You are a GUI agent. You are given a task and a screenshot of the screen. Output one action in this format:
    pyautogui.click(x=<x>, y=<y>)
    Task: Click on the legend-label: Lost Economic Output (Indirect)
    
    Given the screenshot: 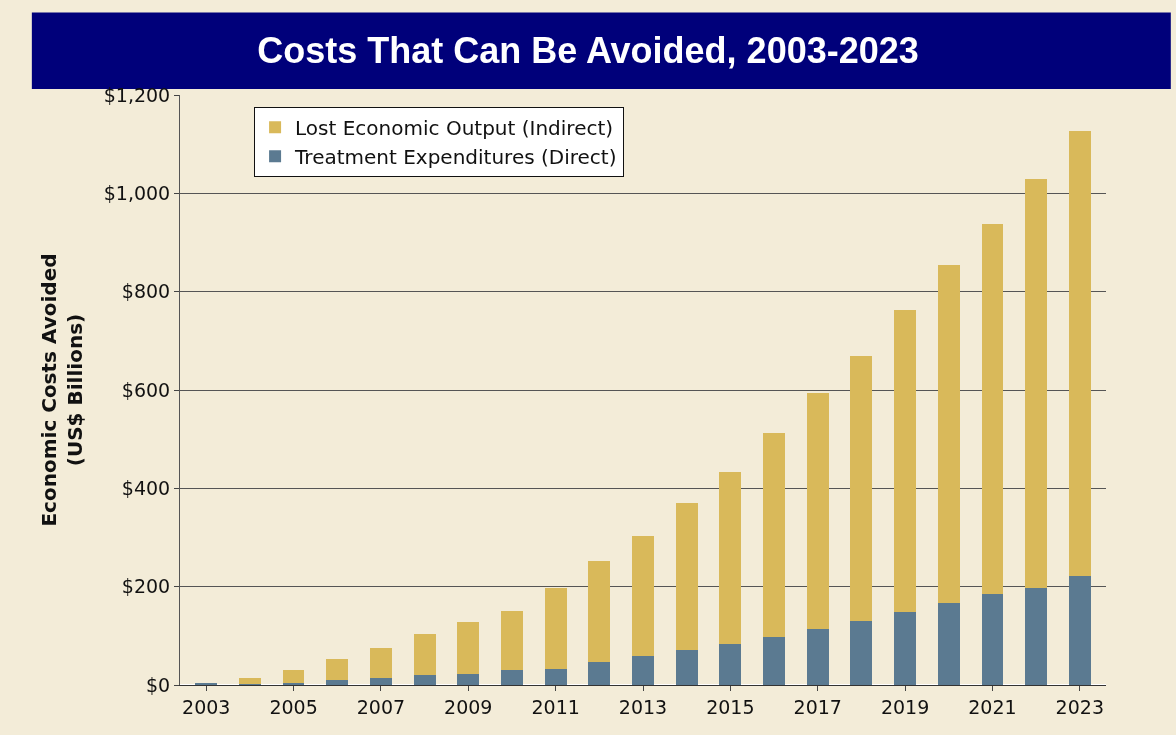 What is the action you would take?
    pyautogui.click(x=454, y=128)
    